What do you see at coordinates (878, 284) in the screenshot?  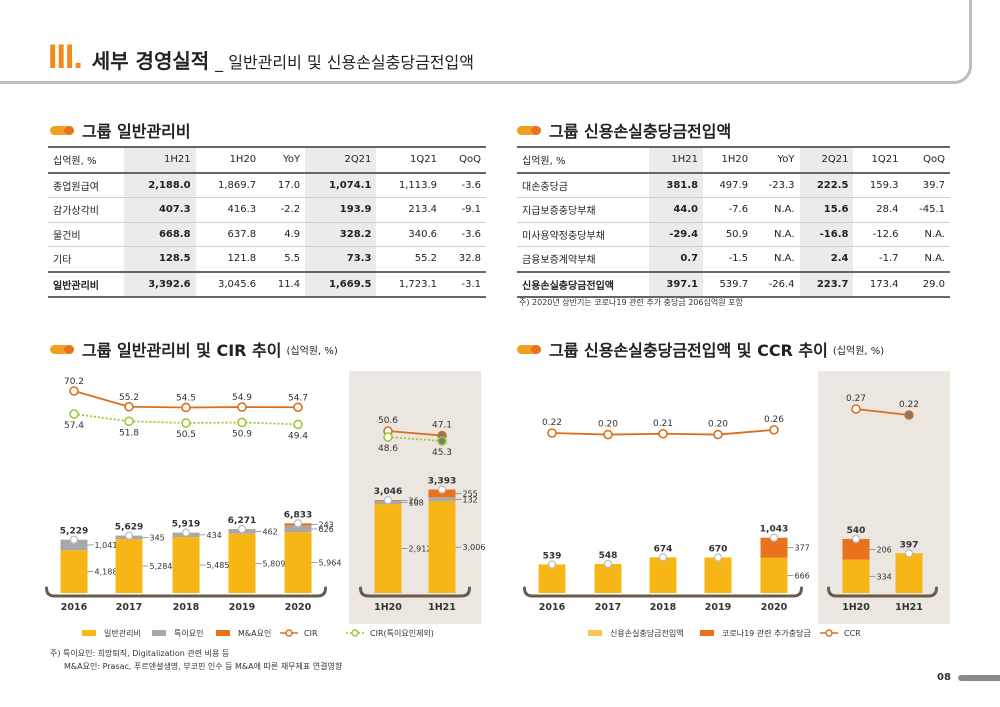 I see `credit-table-cell: 173.4` at bounding box center [878, 284].